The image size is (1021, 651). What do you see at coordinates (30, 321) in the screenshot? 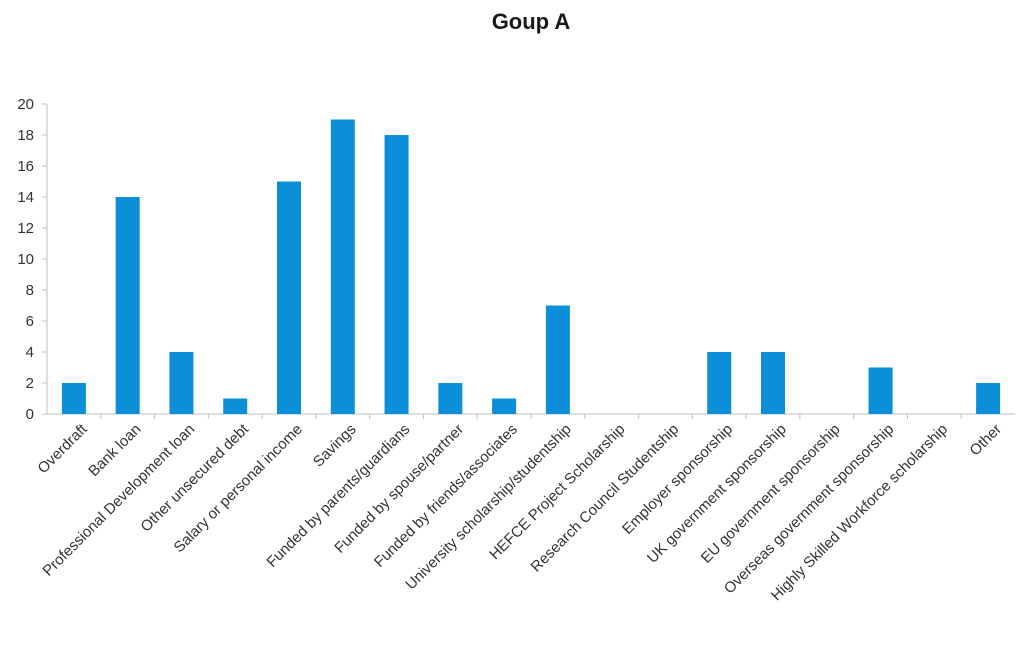
I see `y-tick-label: 6` at bounding box center [30, 321].